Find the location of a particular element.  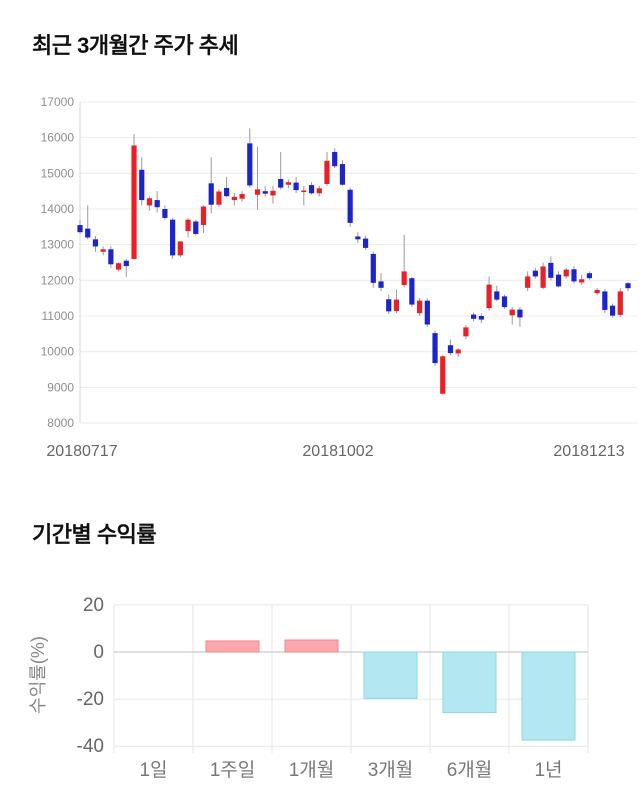

svg-text: 14000 is located at coordinates (58, 209).